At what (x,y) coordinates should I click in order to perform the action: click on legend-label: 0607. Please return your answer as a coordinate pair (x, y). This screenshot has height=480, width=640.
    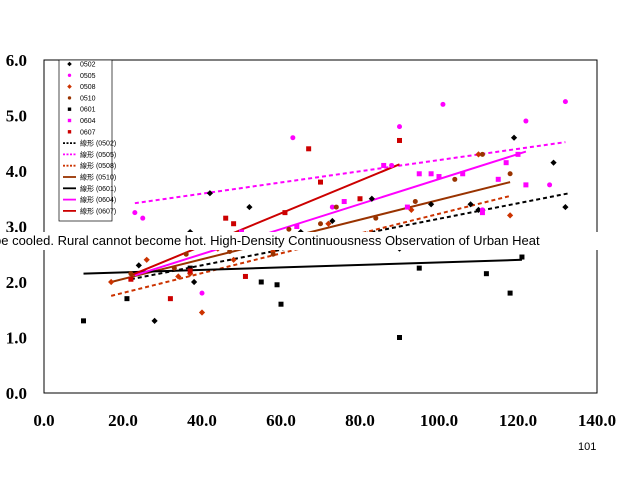
    Looking at the image, I should click on (88, 132).